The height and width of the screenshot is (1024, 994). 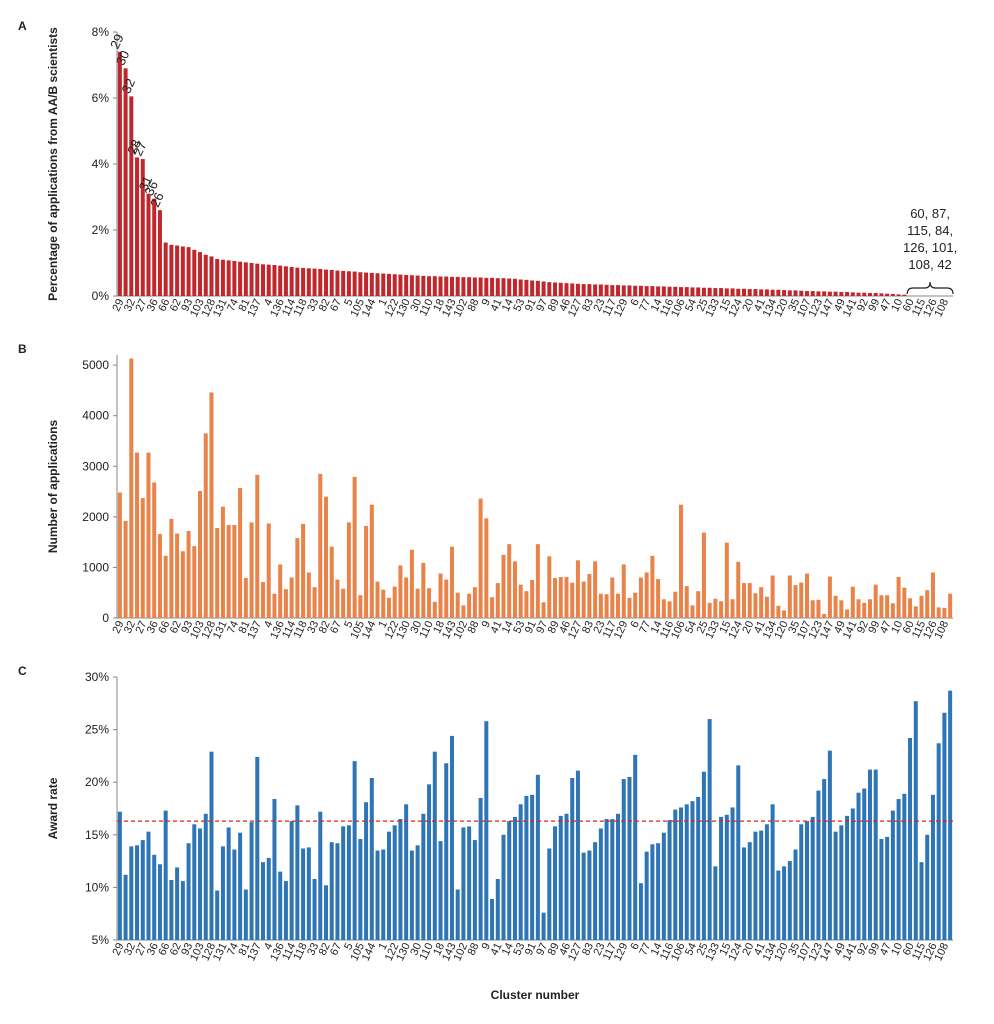 What do you see at coordinates (863, 627) in the screenshot?
I see `x-tick-label: 92` at bounding box center [863, 627].